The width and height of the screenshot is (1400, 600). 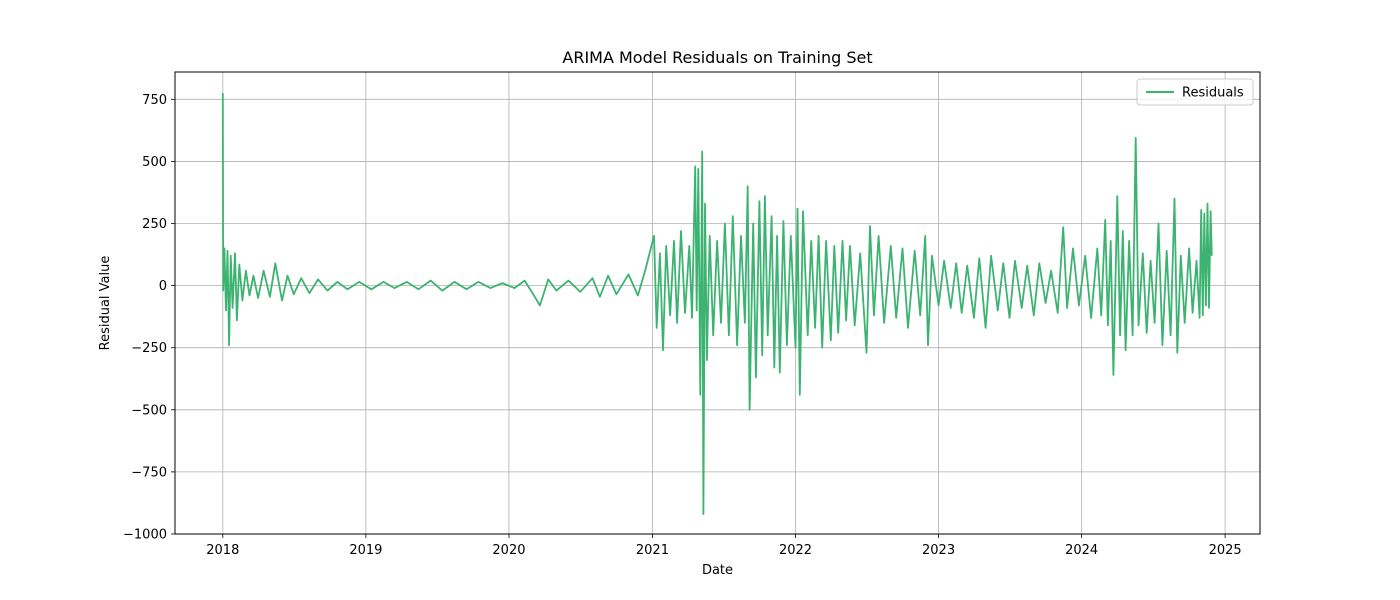 I want to click on legend-box, so click(x=1195, y=92).